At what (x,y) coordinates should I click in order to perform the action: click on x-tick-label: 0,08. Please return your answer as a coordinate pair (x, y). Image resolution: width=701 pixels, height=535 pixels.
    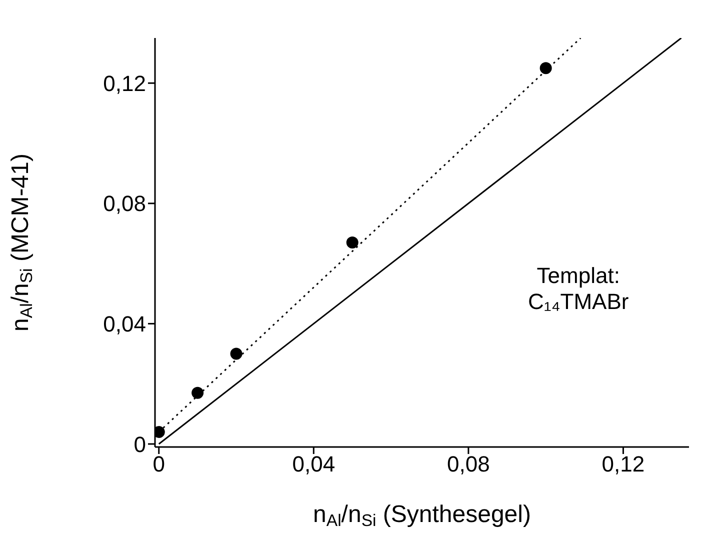
    Looking at the image, I should click on (468, 464).